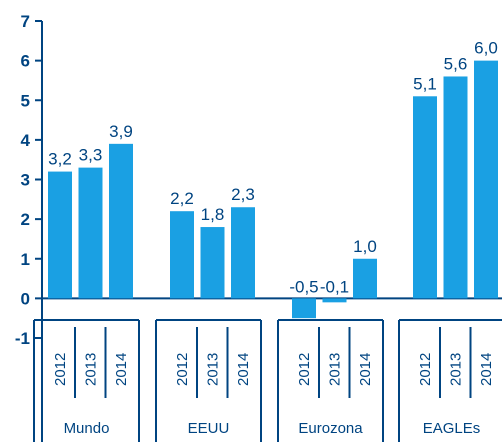 This screenshot has height=442, width=502. I want to click on data-label: 5,1, so click(425, 83).